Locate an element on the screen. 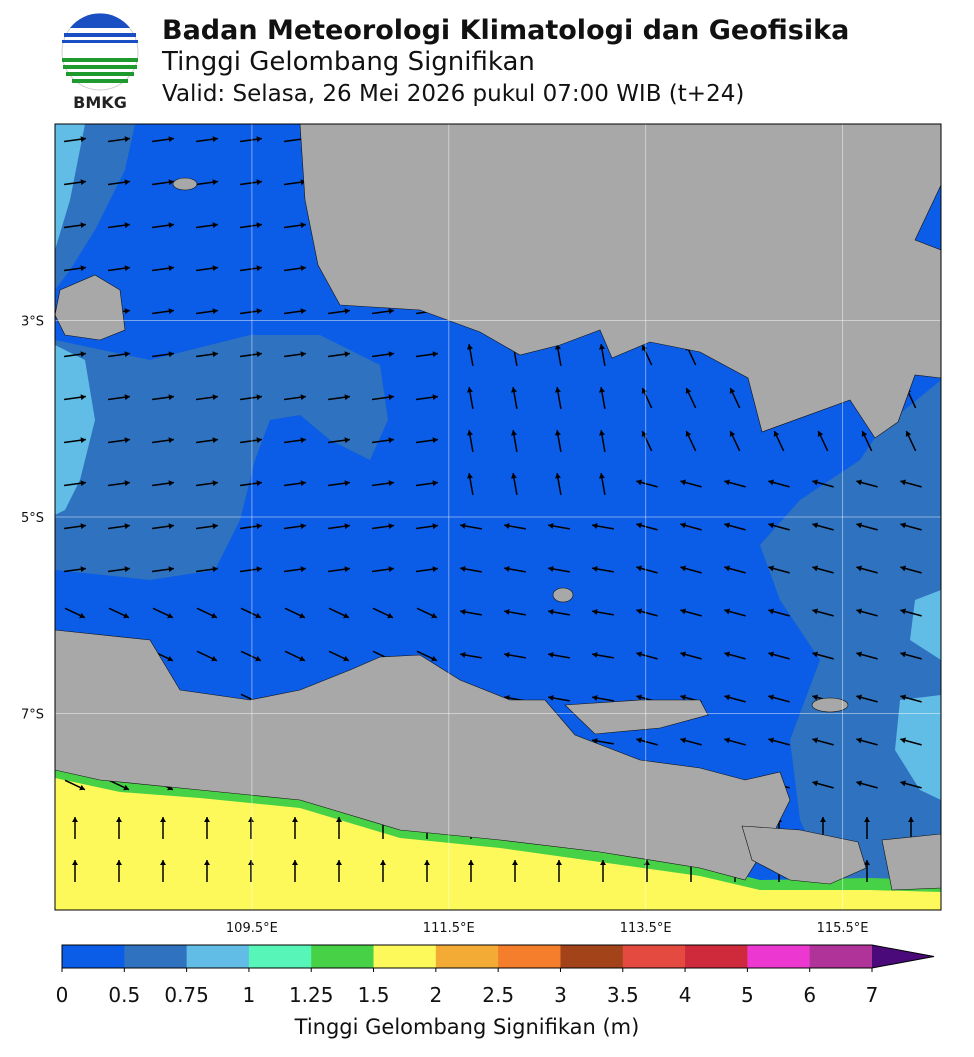  lon-label: 111.5°E is located at coordinates (449, 928).